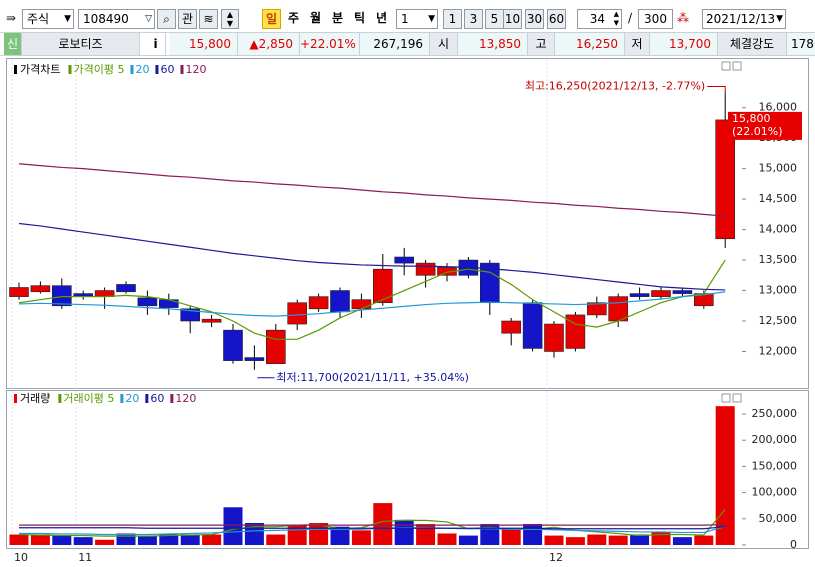 This screenshot has height=567, width=815. I want to click on total: 300, so click(655, 19).